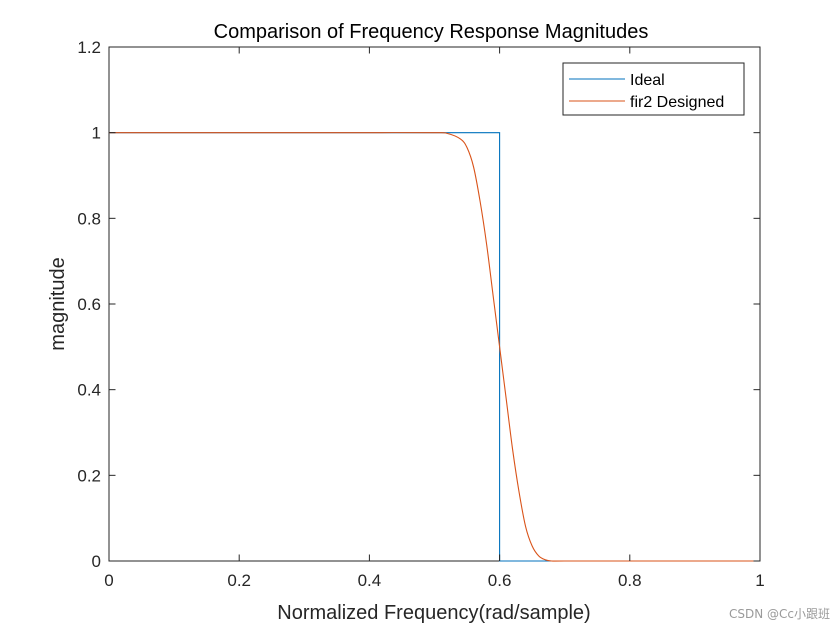 The height and width of the screenshot is (630, 840). What do you see at coordinates (89, 390) in the screenshot?
I see `y-tick-label: 0.4` at bounding box center [89, 390].